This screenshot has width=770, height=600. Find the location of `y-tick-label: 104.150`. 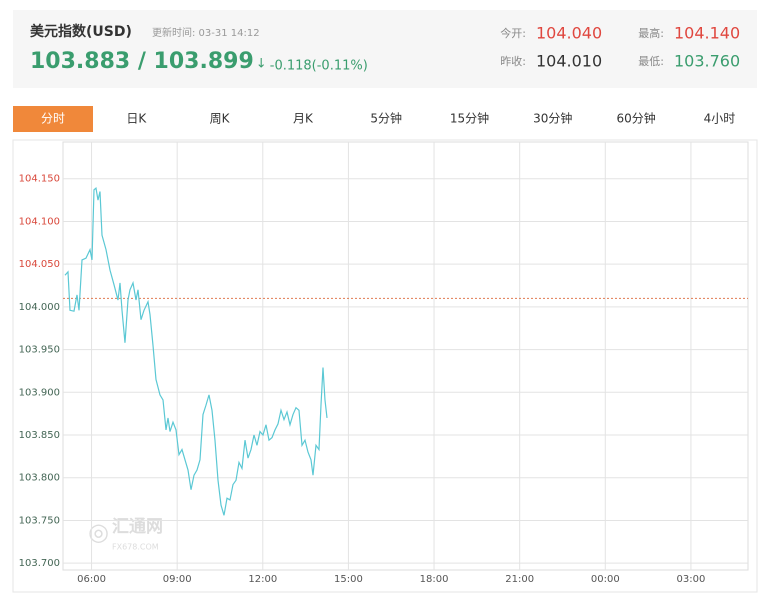

y-tick-label: 104.150 is located at coordinates (39, 179).